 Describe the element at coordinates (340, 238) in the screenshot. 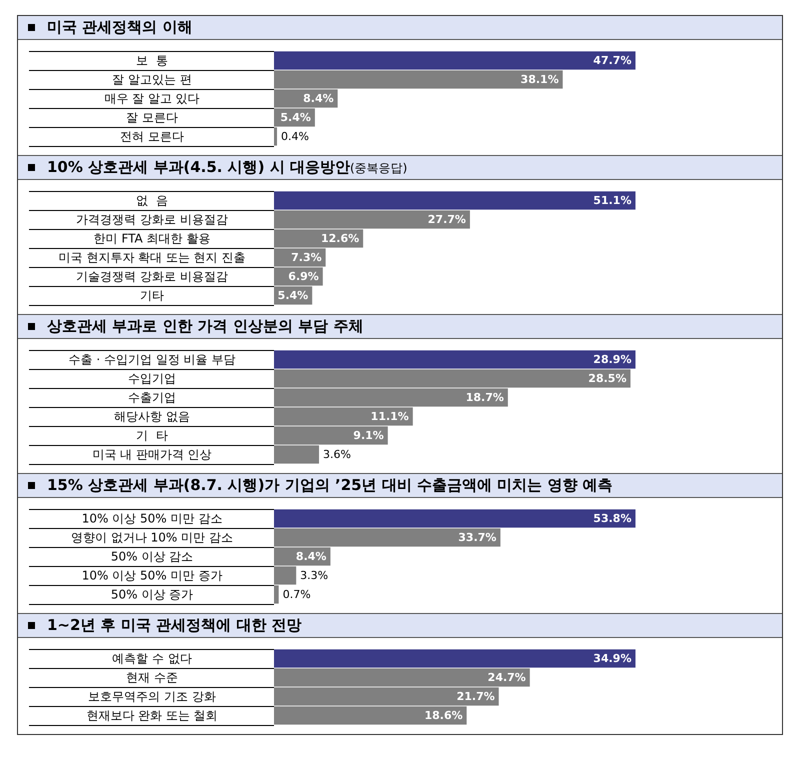

I see `data-label: 12.6%` at that location.